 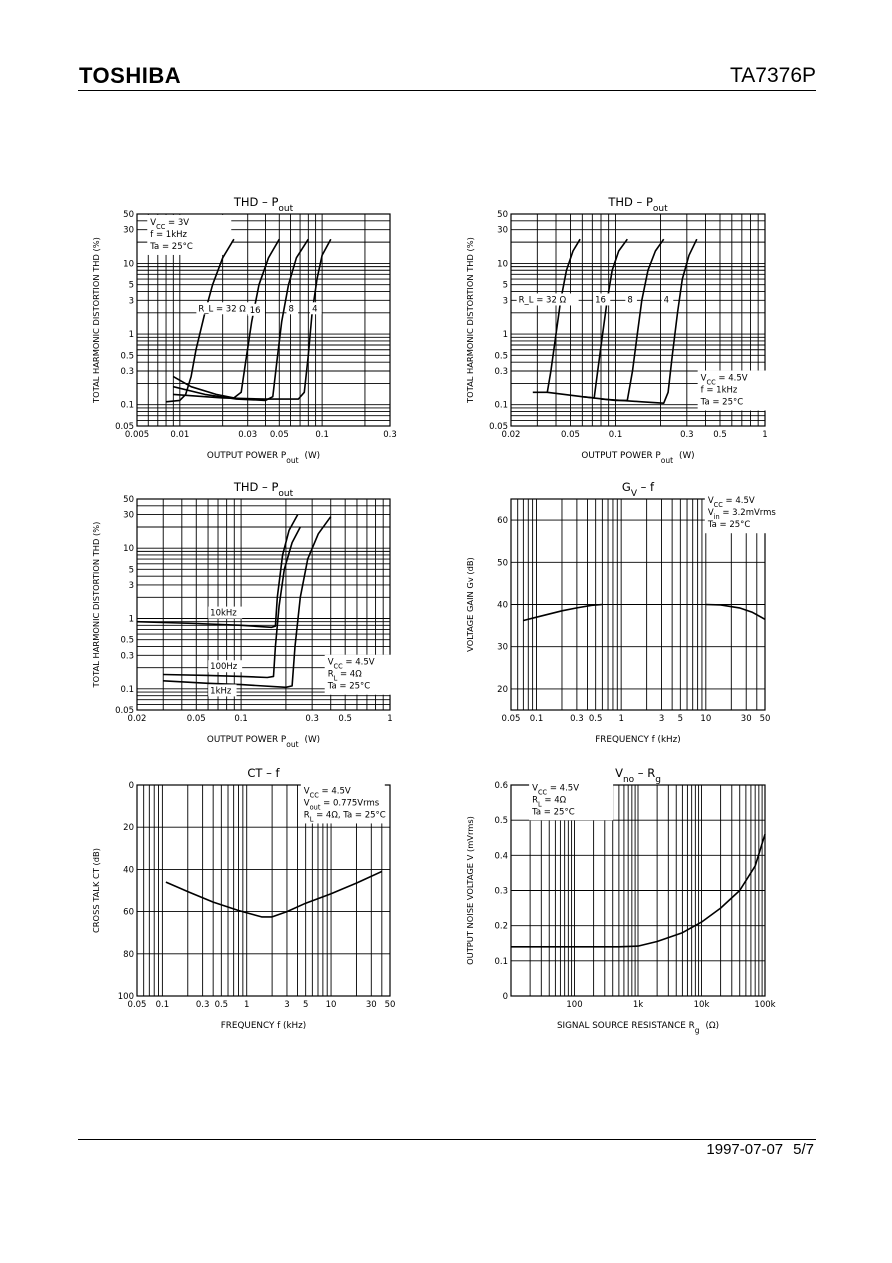 What do you see at coordinates (502, 521) in the screenshot?
I see `y-tick-label: 60` at bounding box center [502, 521].